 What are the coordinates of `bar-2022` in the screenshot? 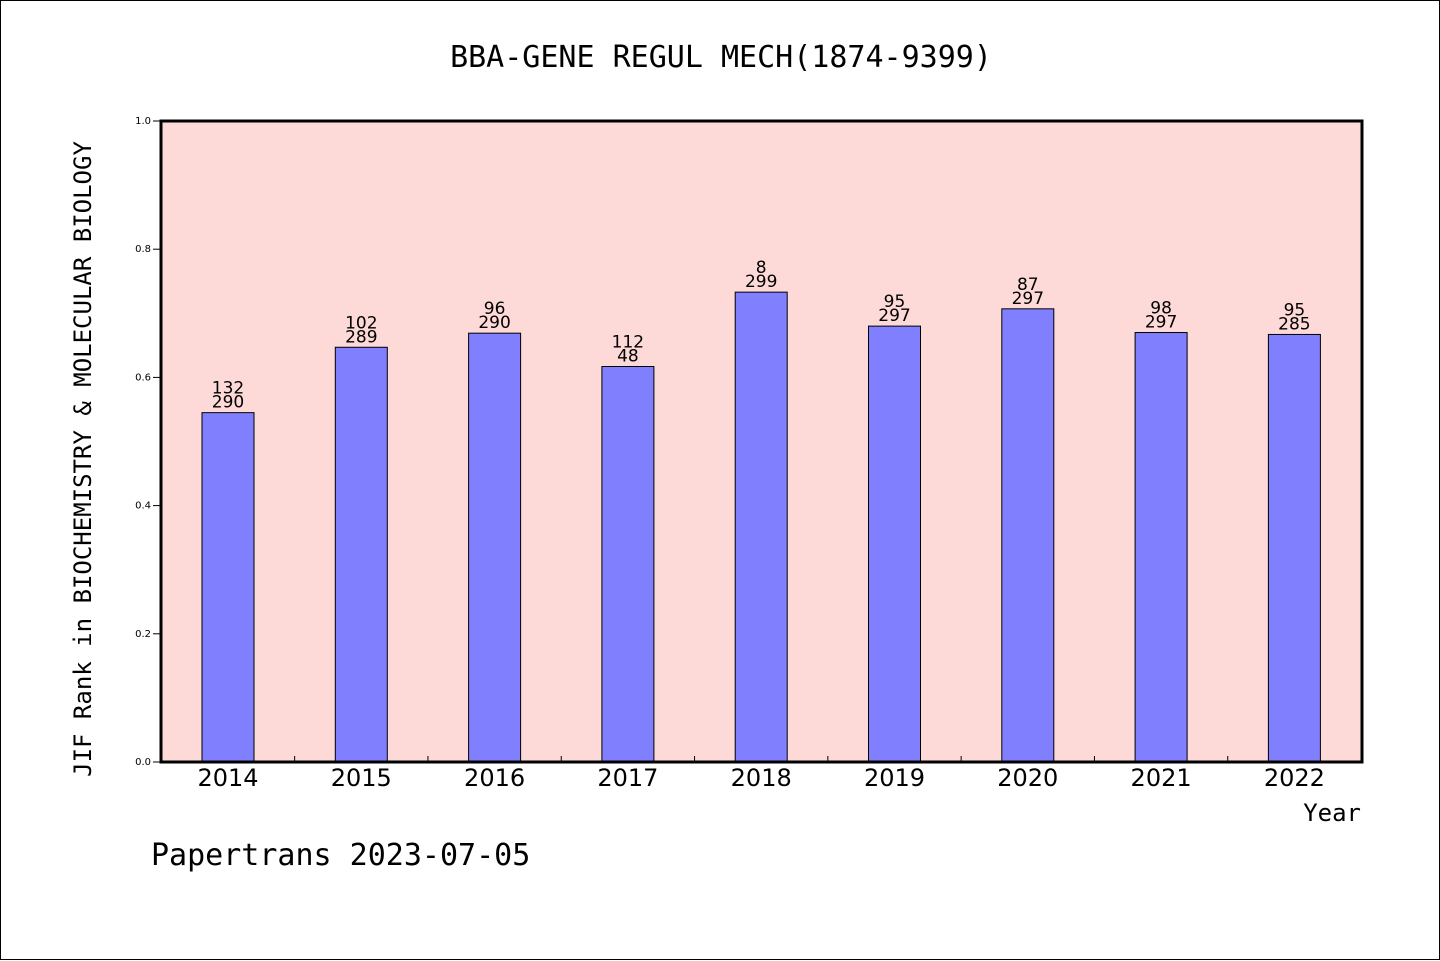 It's located at (1294, 548).